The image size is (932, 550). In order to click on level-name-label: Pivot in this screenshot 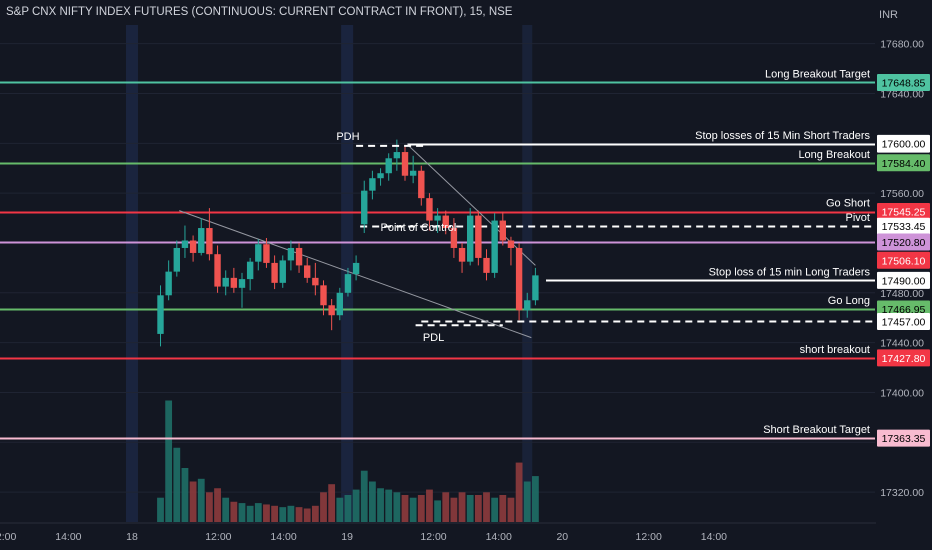, I will do `click(858, 218)`.